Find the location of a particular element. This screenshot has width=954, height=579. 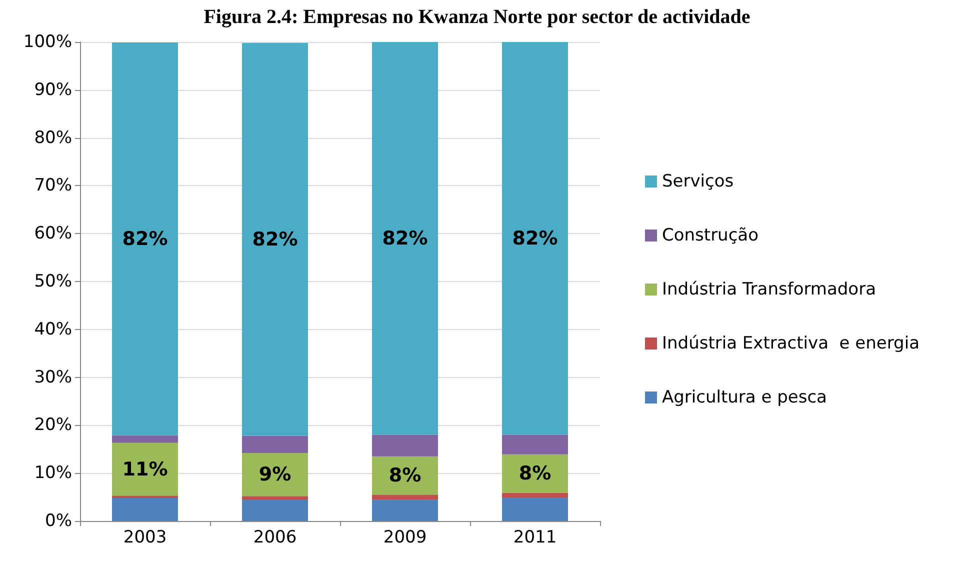

y-tick-label: 10% is located at coordinates (53, 473).